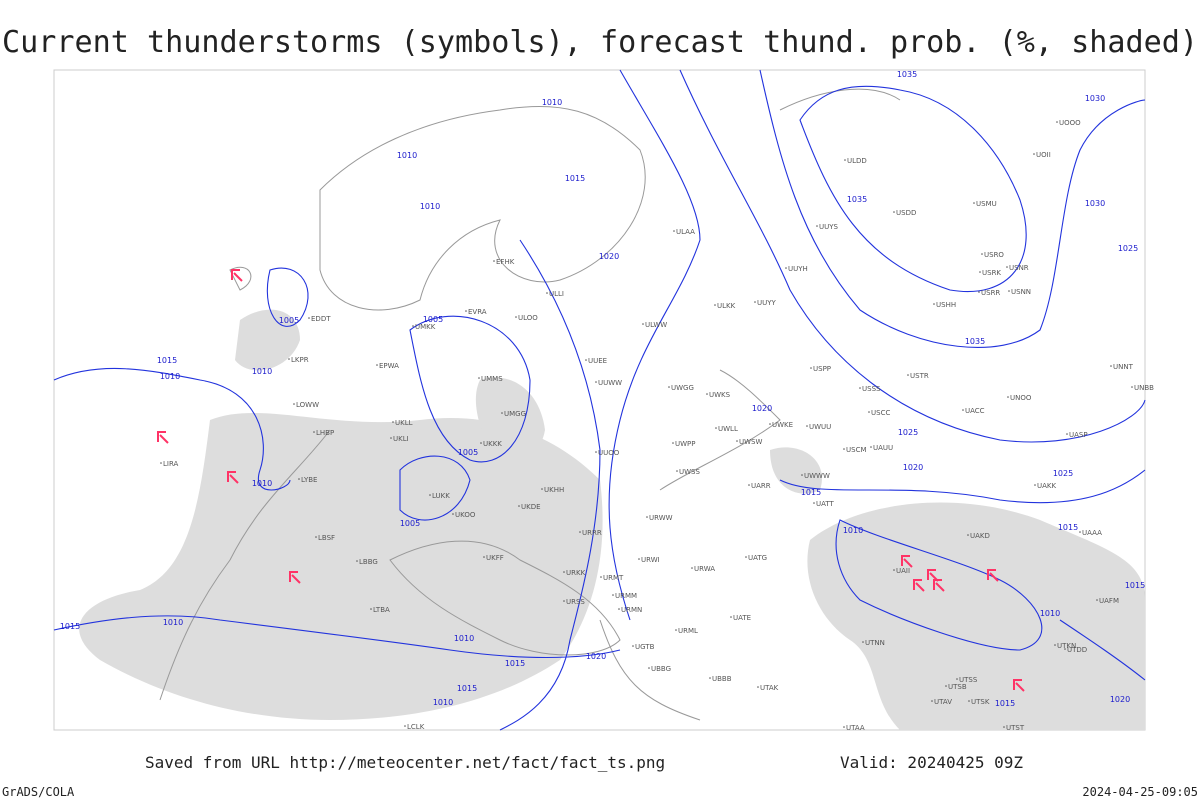  What do you see at coordinates (389, 366) in the screenshot?
I see `station-label: EPWA` at bounding box center [389, 366].